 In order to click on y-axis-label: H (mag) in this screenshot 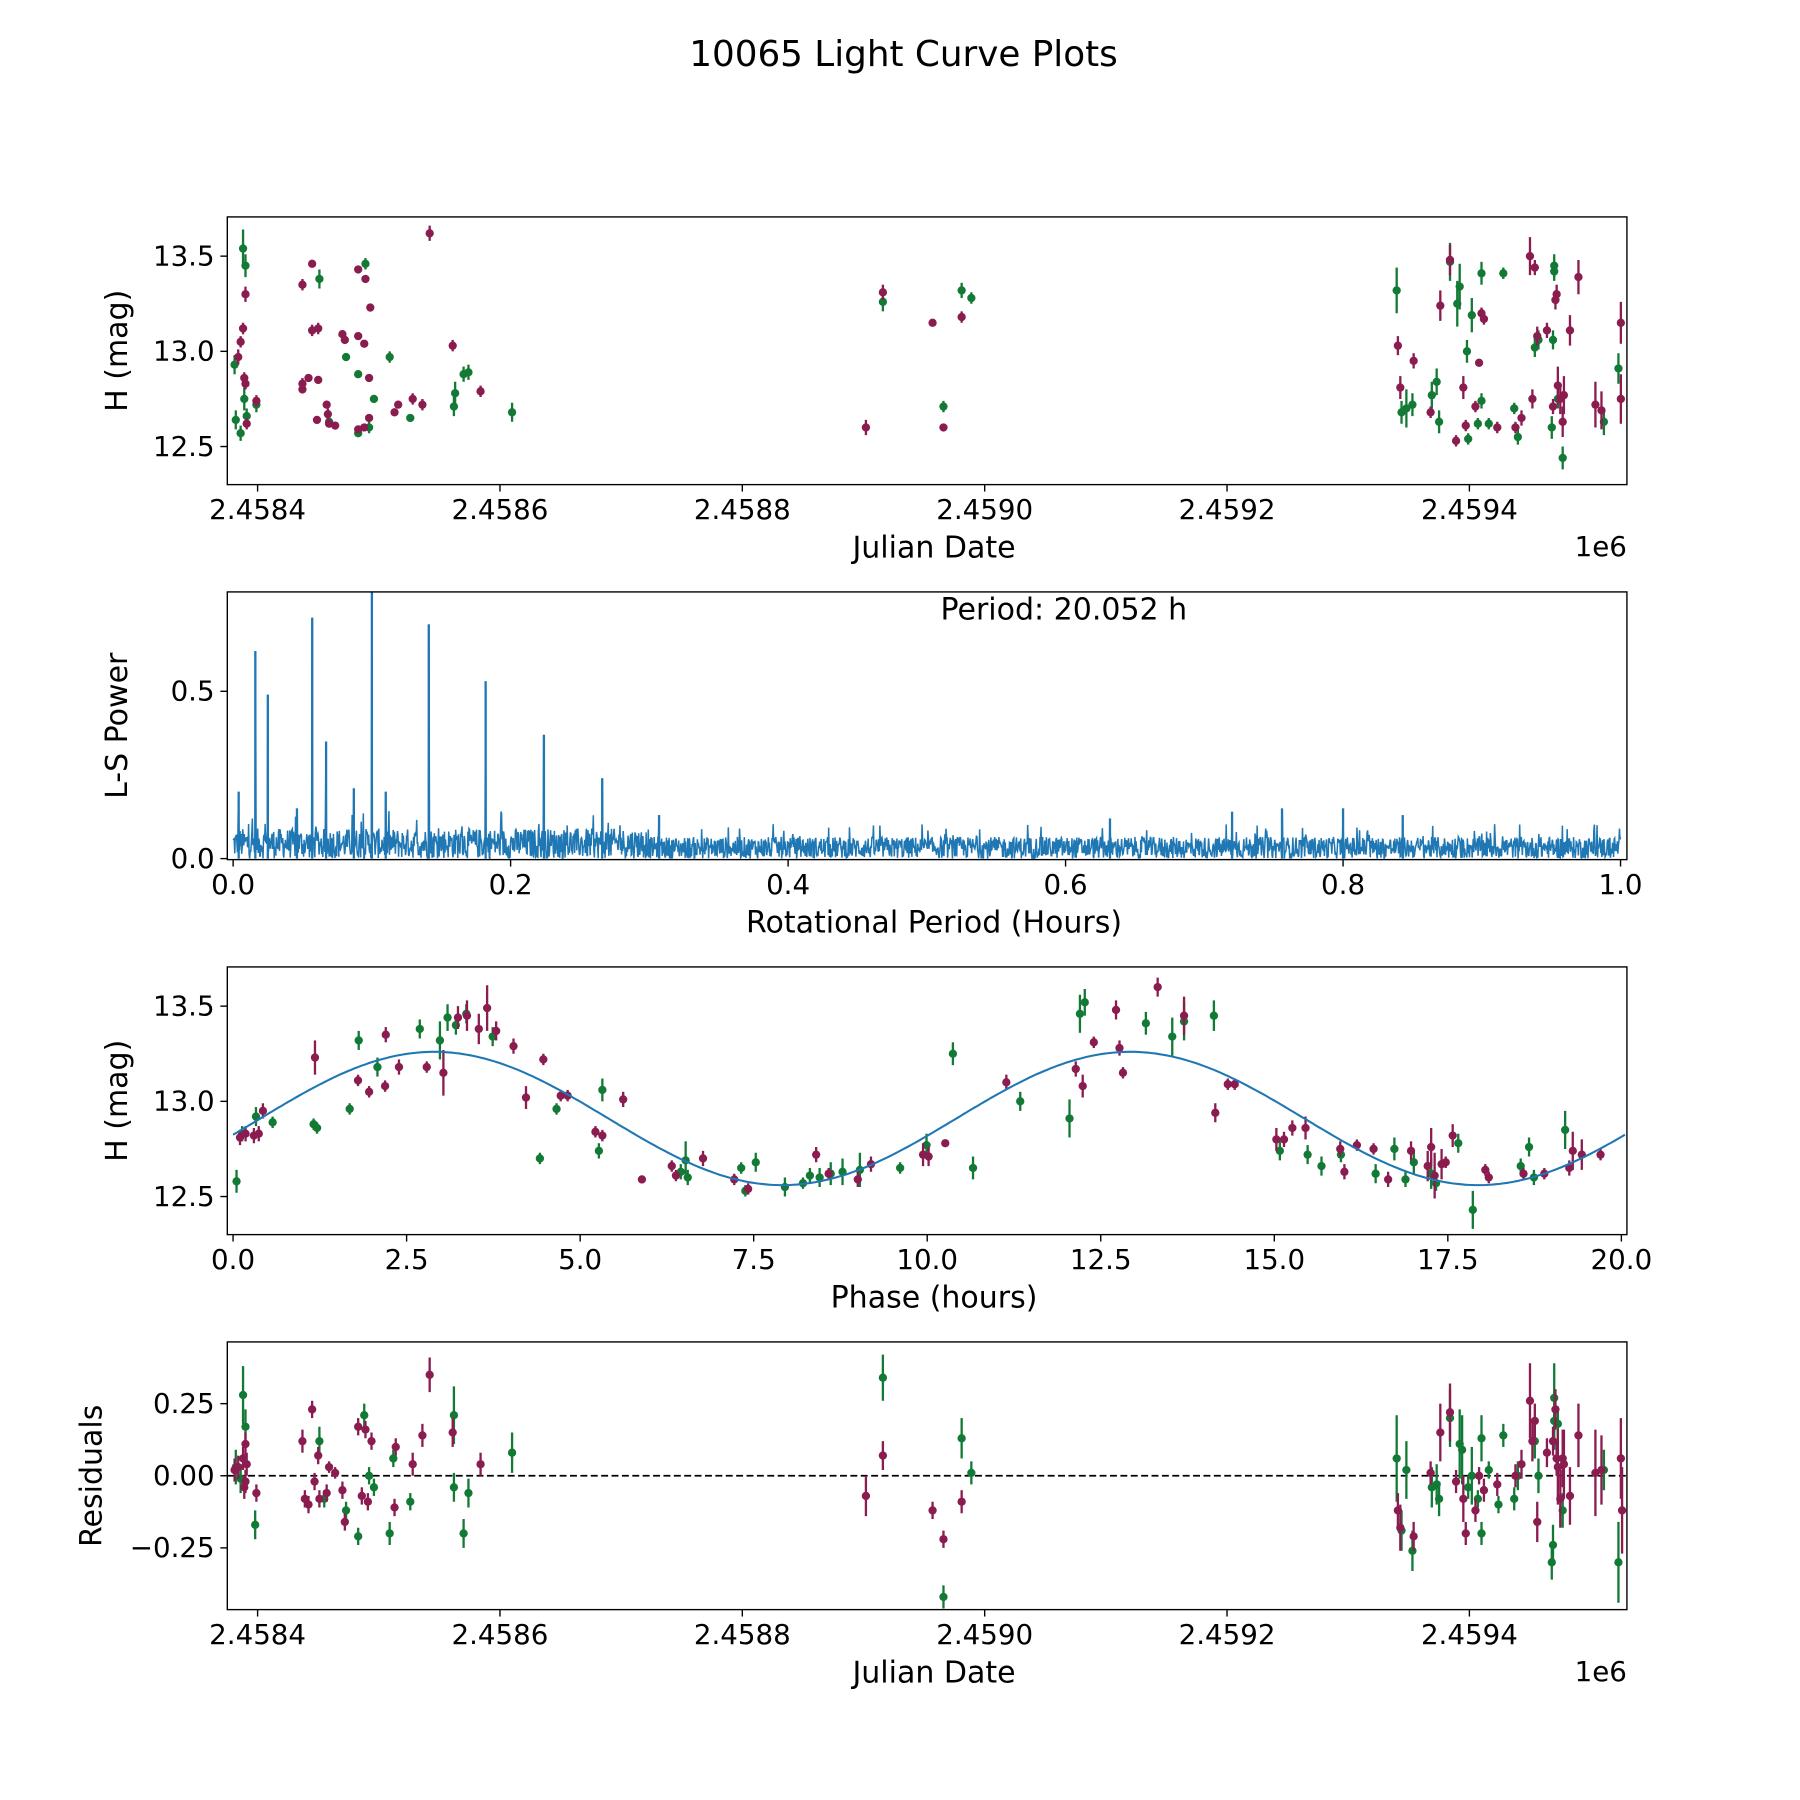, I will do `click(117, 351)`.